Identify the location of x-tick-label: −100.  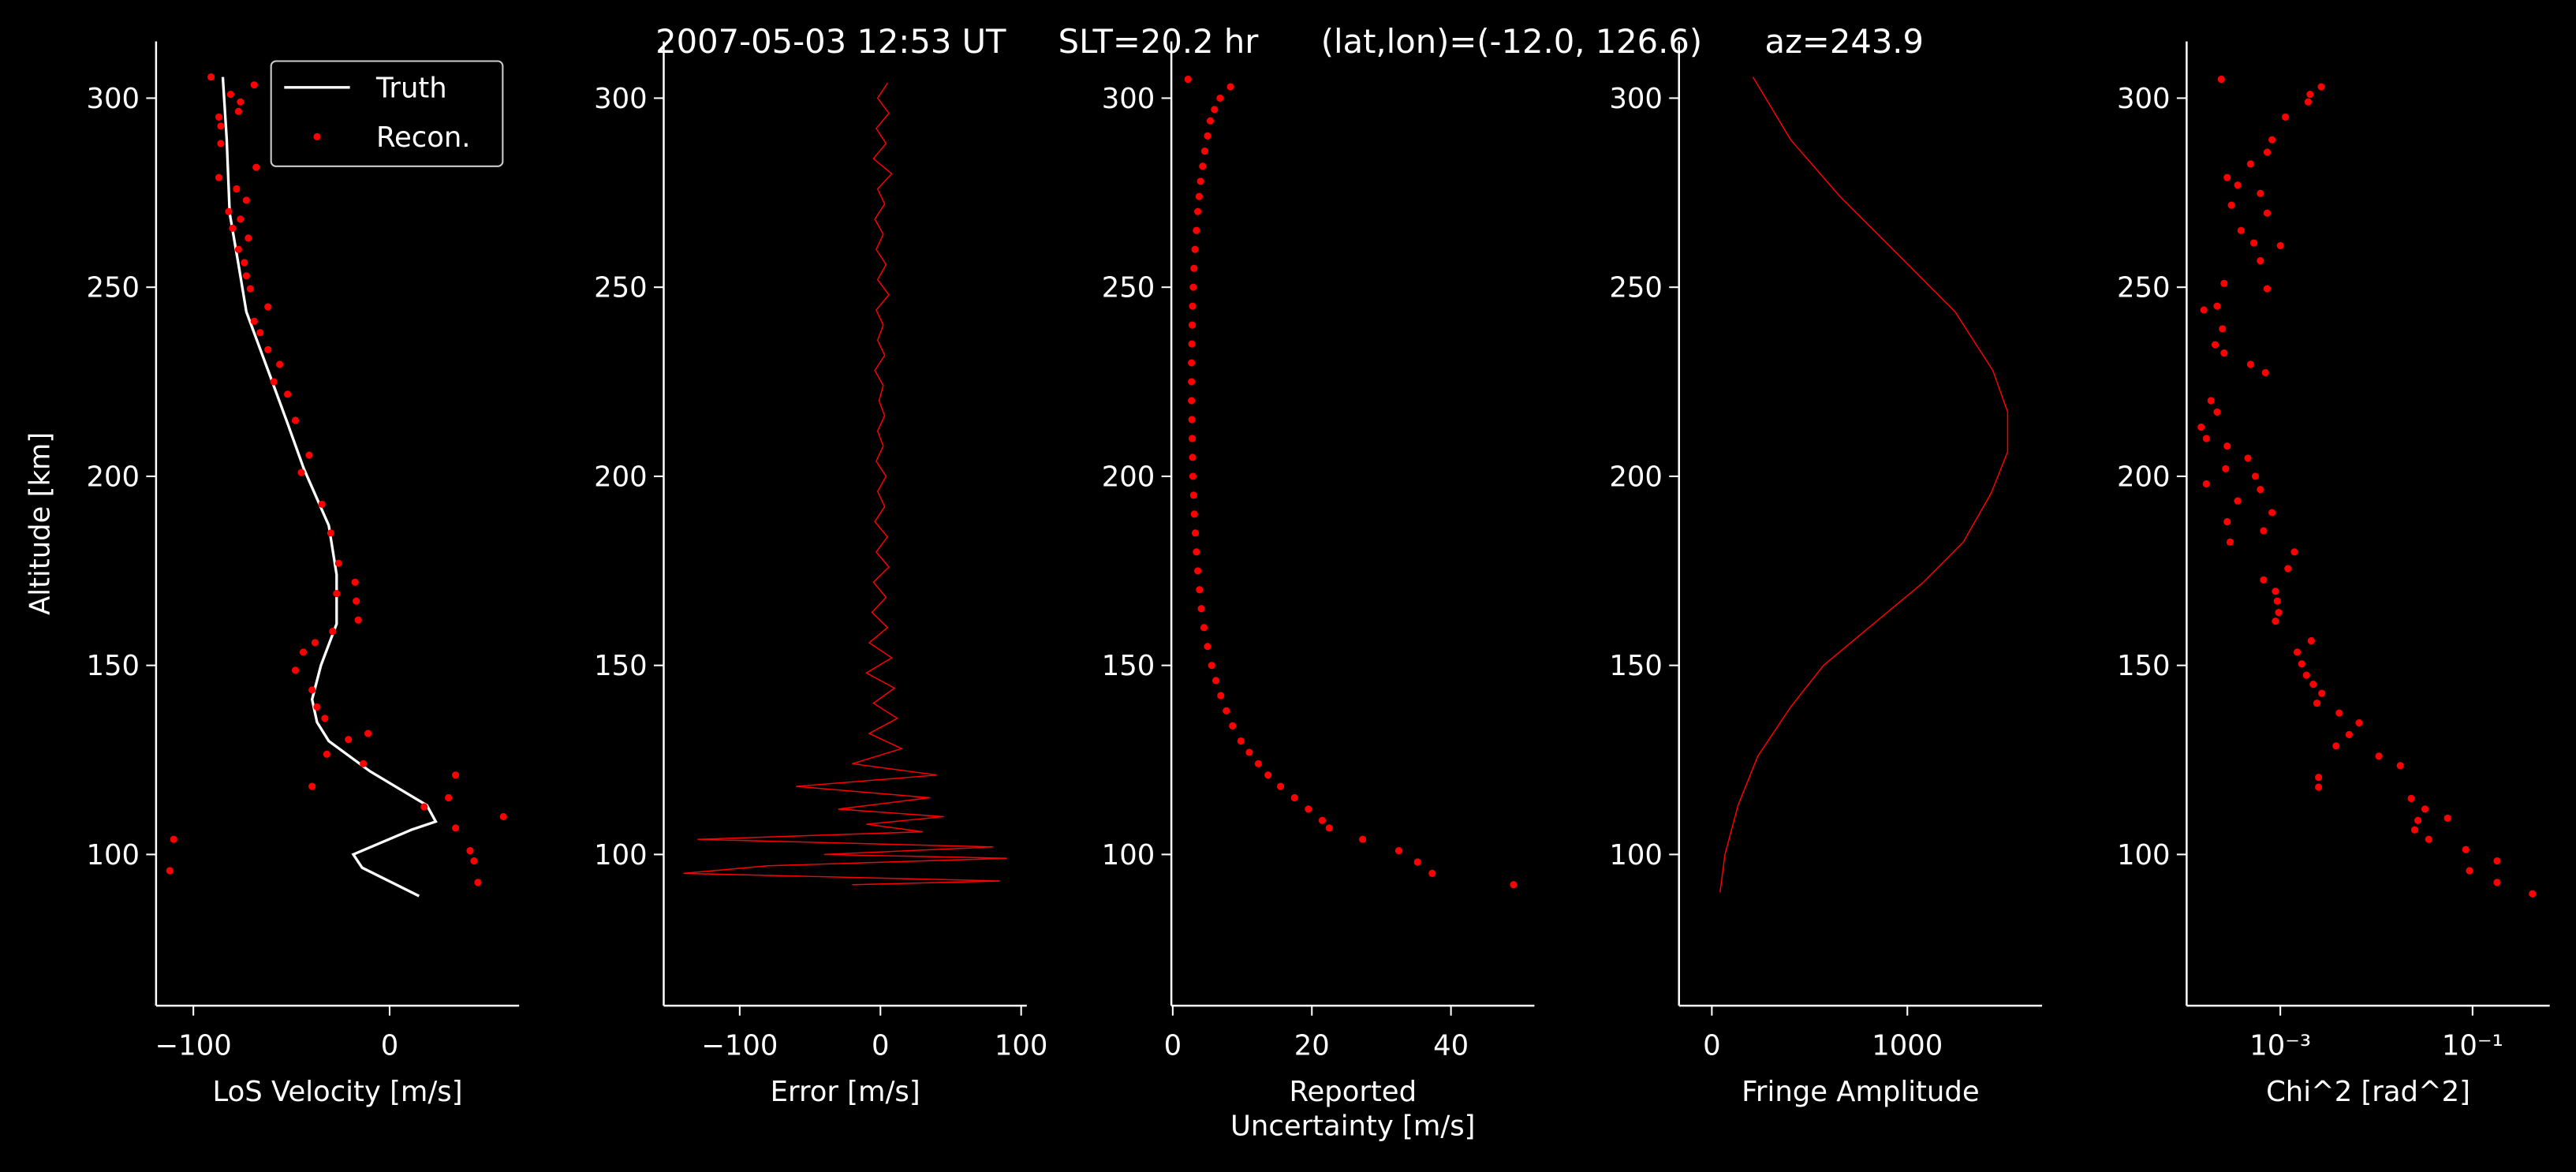
(739, 1046).